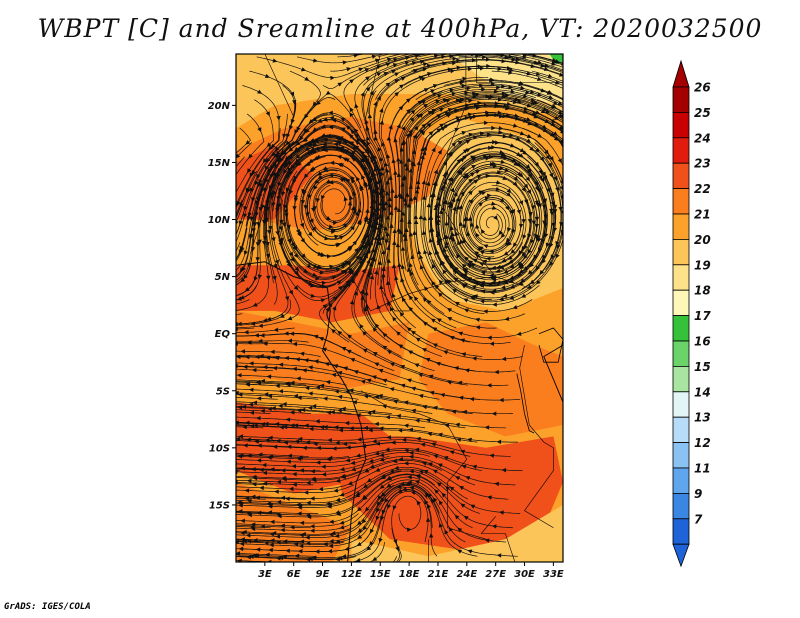 The image size is (800, 618). I want to click on lat-tick-label: 10N, so click(219, 220).